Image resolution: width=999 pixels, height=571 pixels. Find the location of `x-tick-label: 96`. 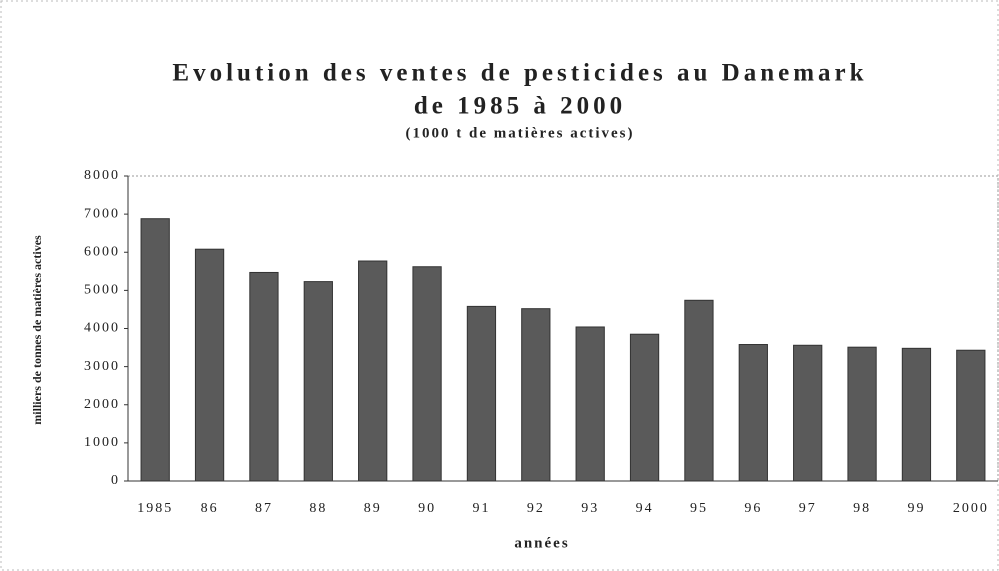

x-tick-label: 96 is located at coordinates (753, 508).